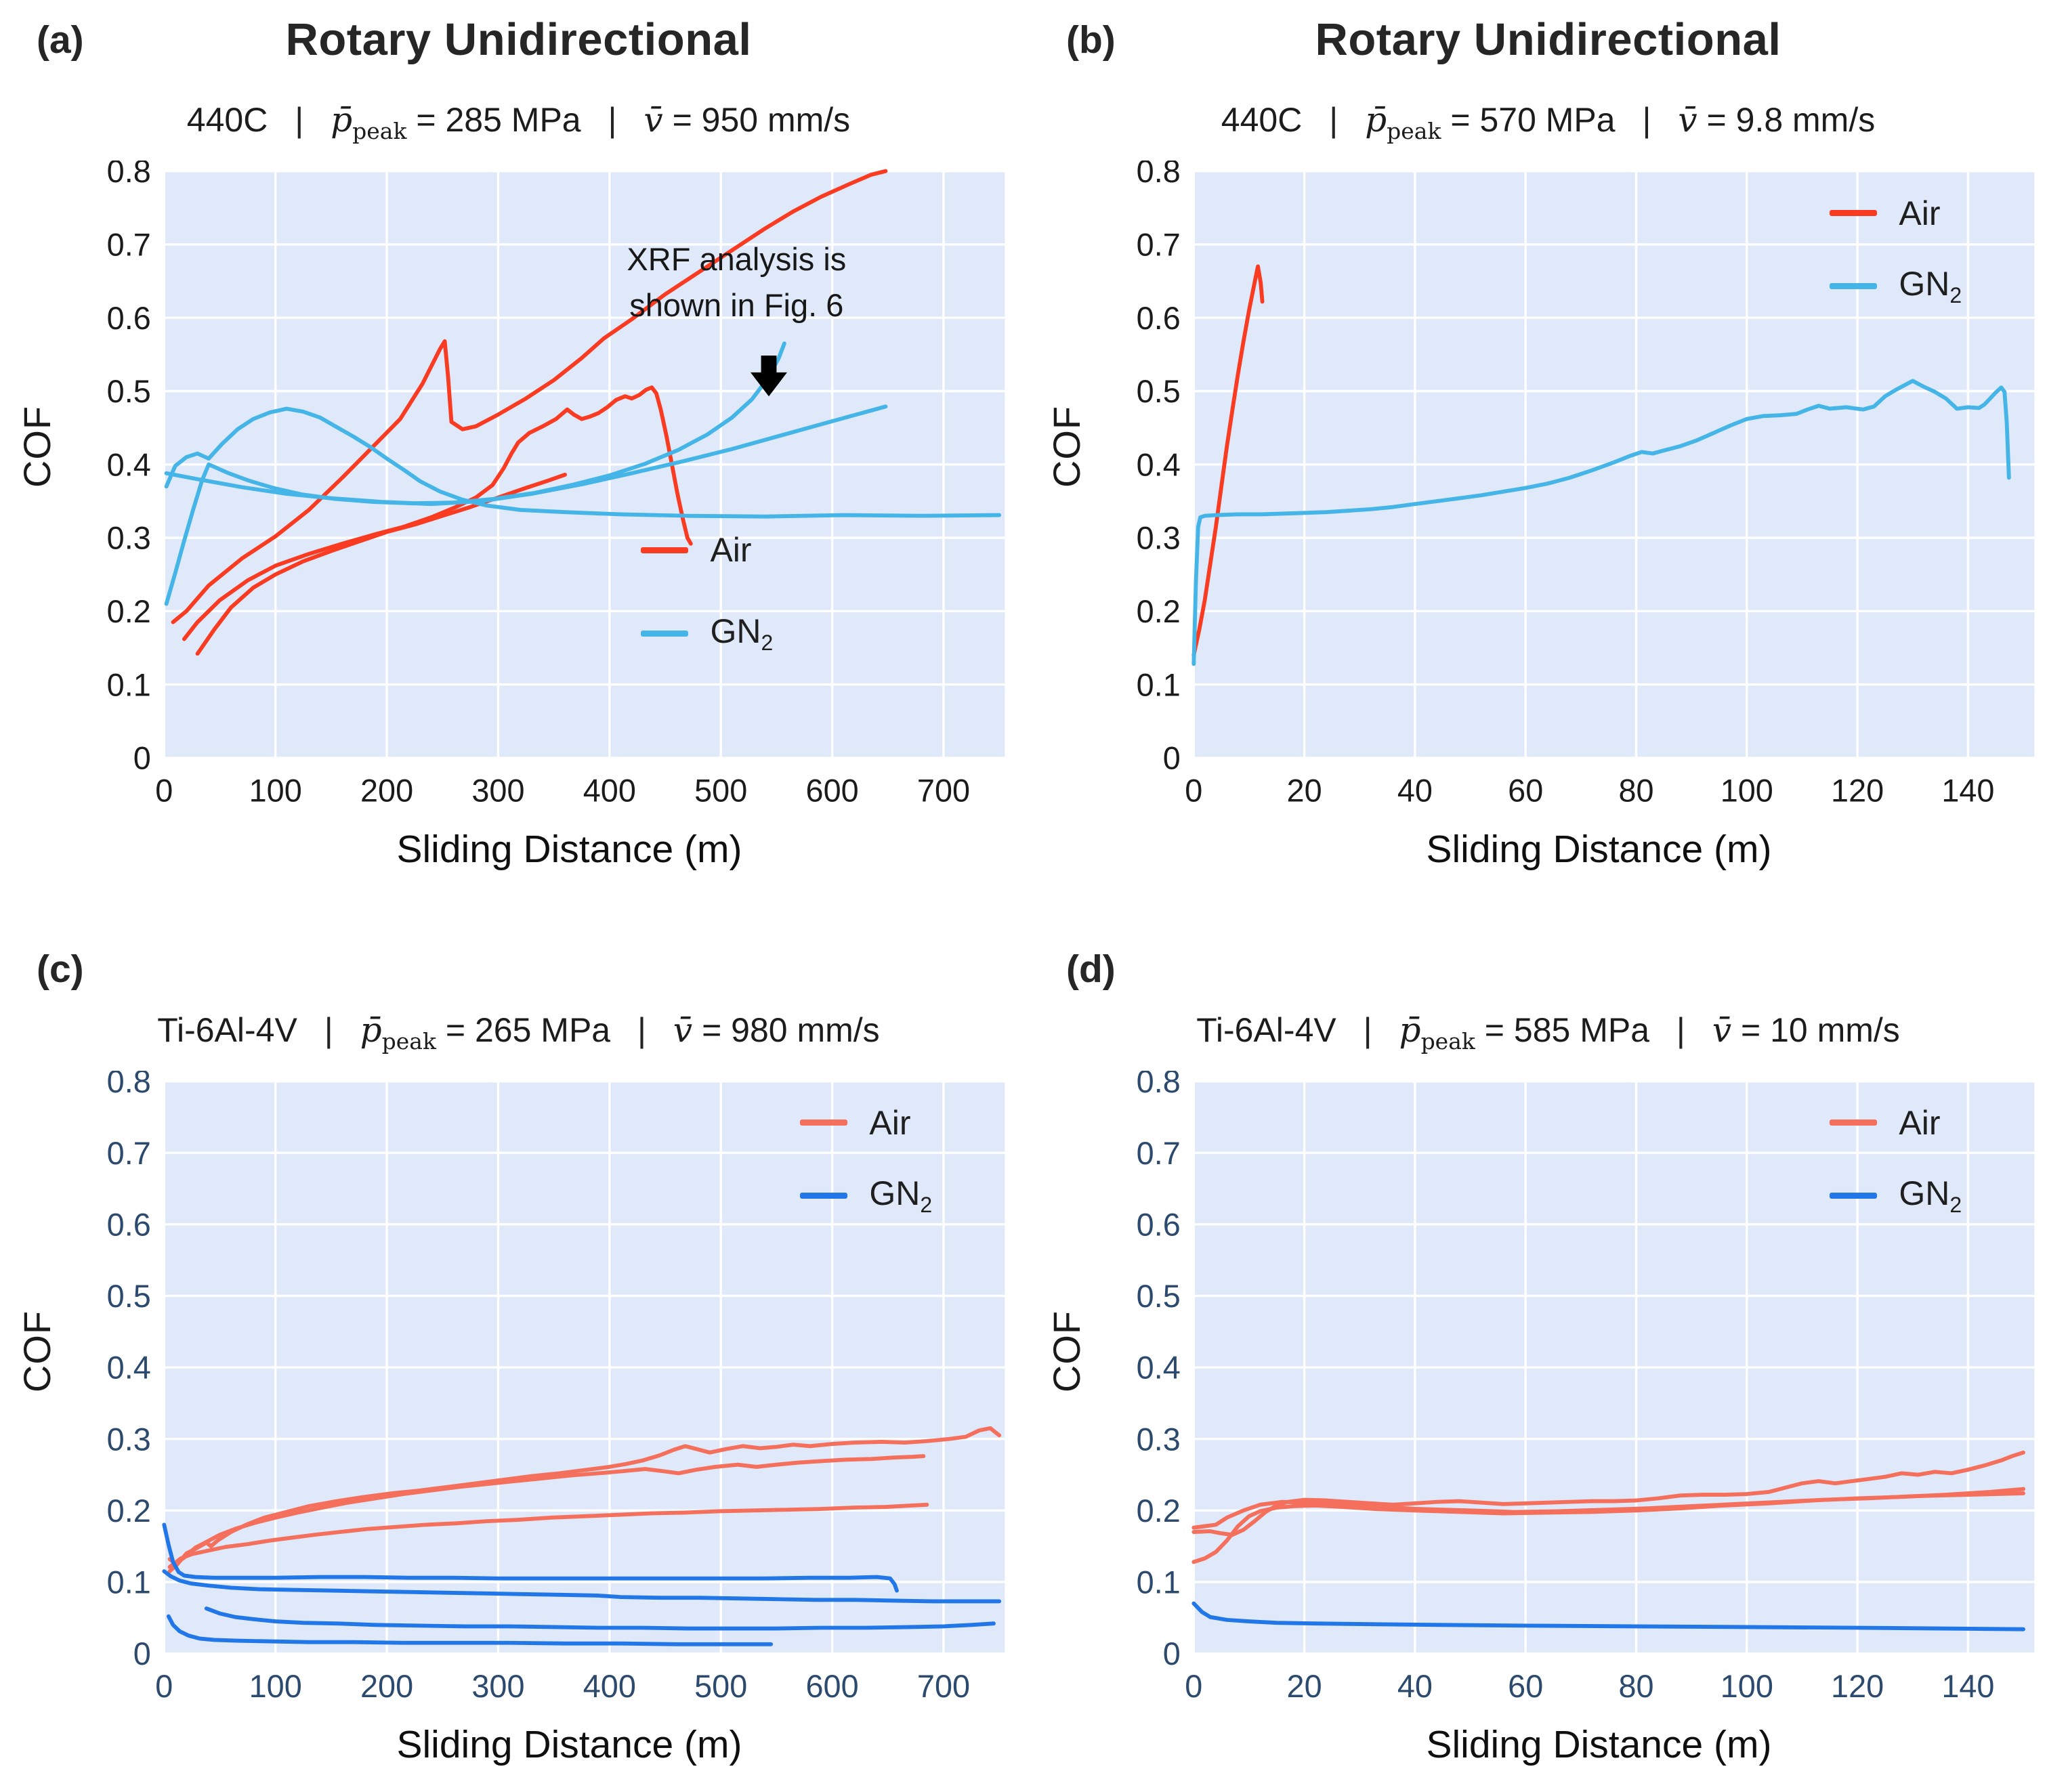  I want to click on xrf-annotation: XRF analysis is shown in Fig. 6, so click(737, 282).